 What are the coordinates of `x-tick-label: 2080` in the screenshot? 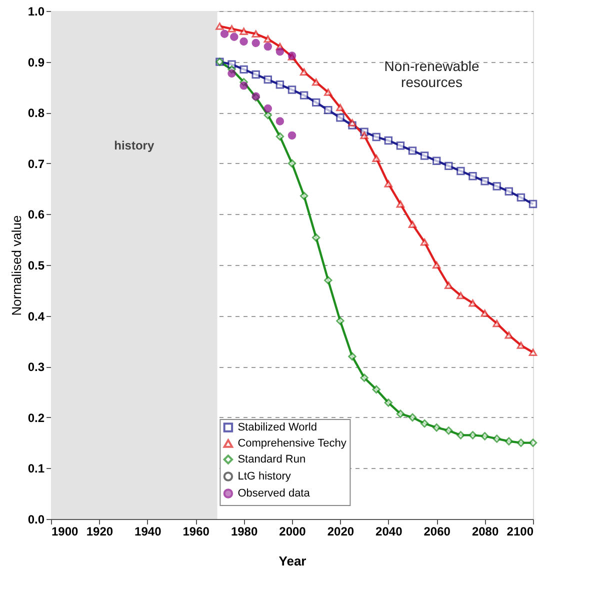 It's located at (485, 531).